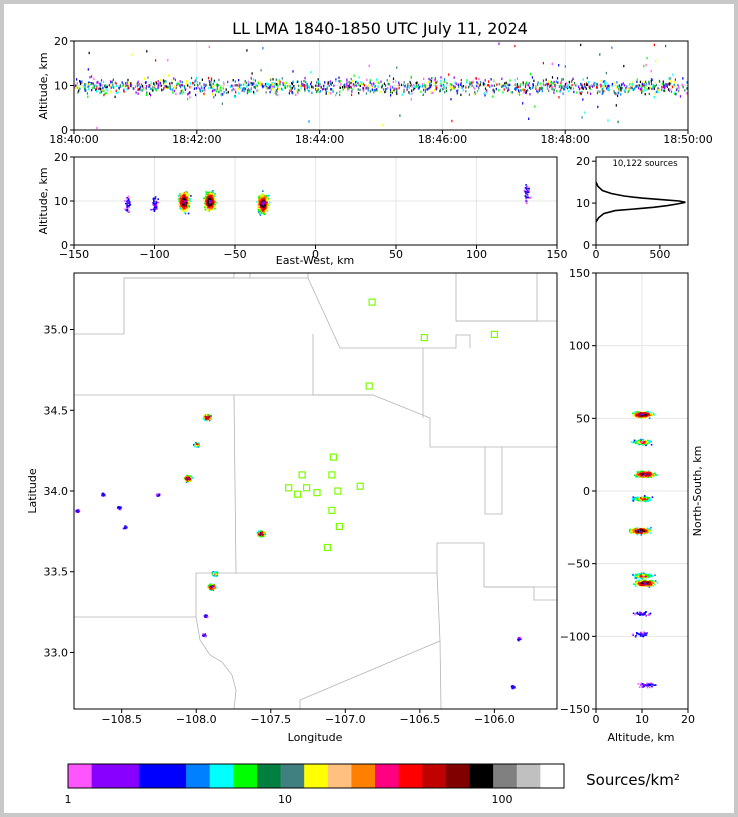 This screenshot has height=817, width=738. Describe the element at coordinates (644, 549) in the screenshot. I see `north-south-sources` at that location.